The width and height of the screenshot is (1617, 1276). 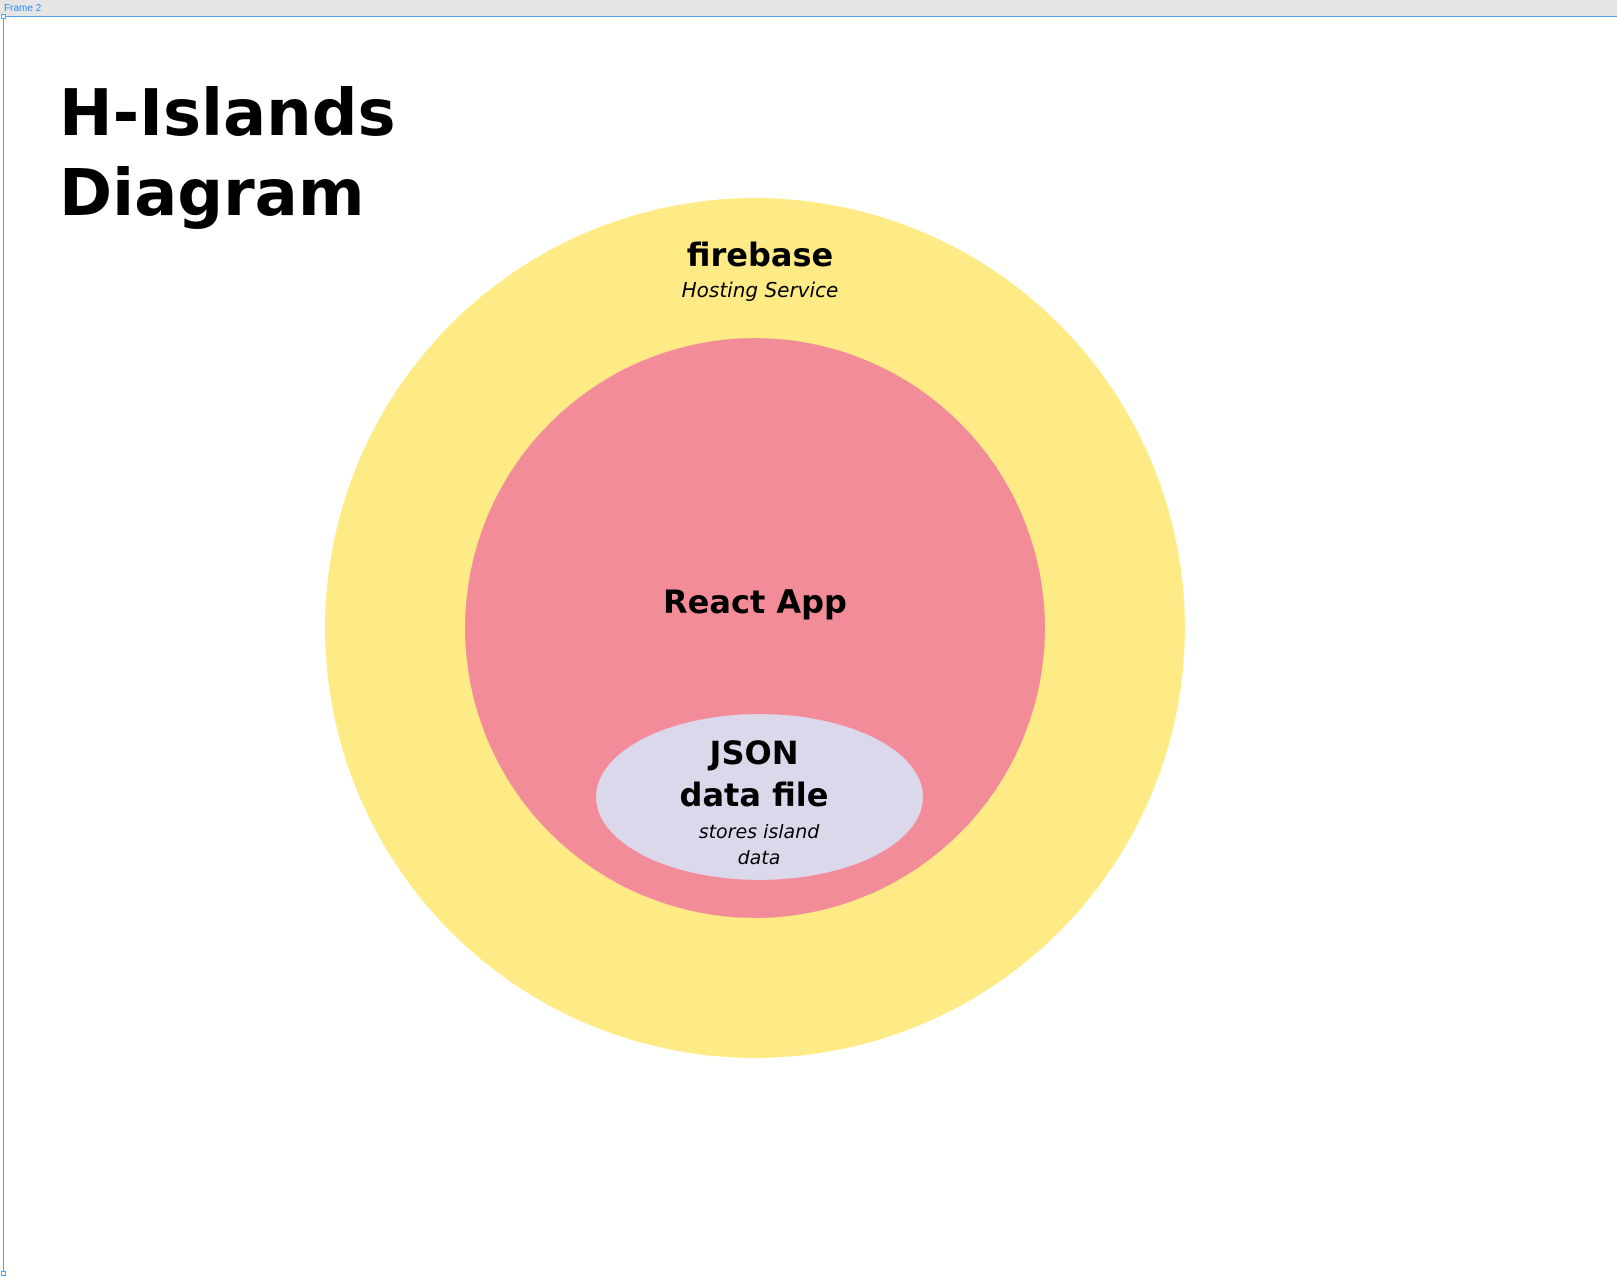 I want to click on diagram-title: H-Islands Diagram, so click(x=227, y=154).